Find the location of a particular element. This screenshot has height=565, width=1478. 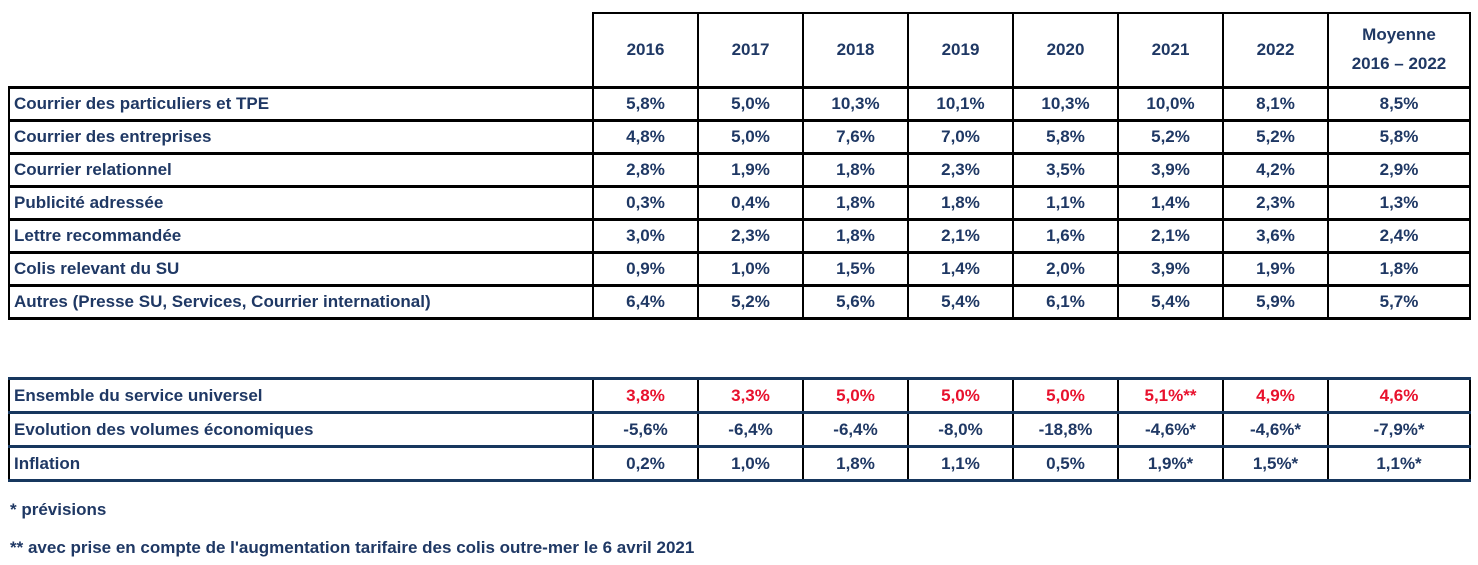

year-header-2022: 2022 is located at coordinates (1275, 50).